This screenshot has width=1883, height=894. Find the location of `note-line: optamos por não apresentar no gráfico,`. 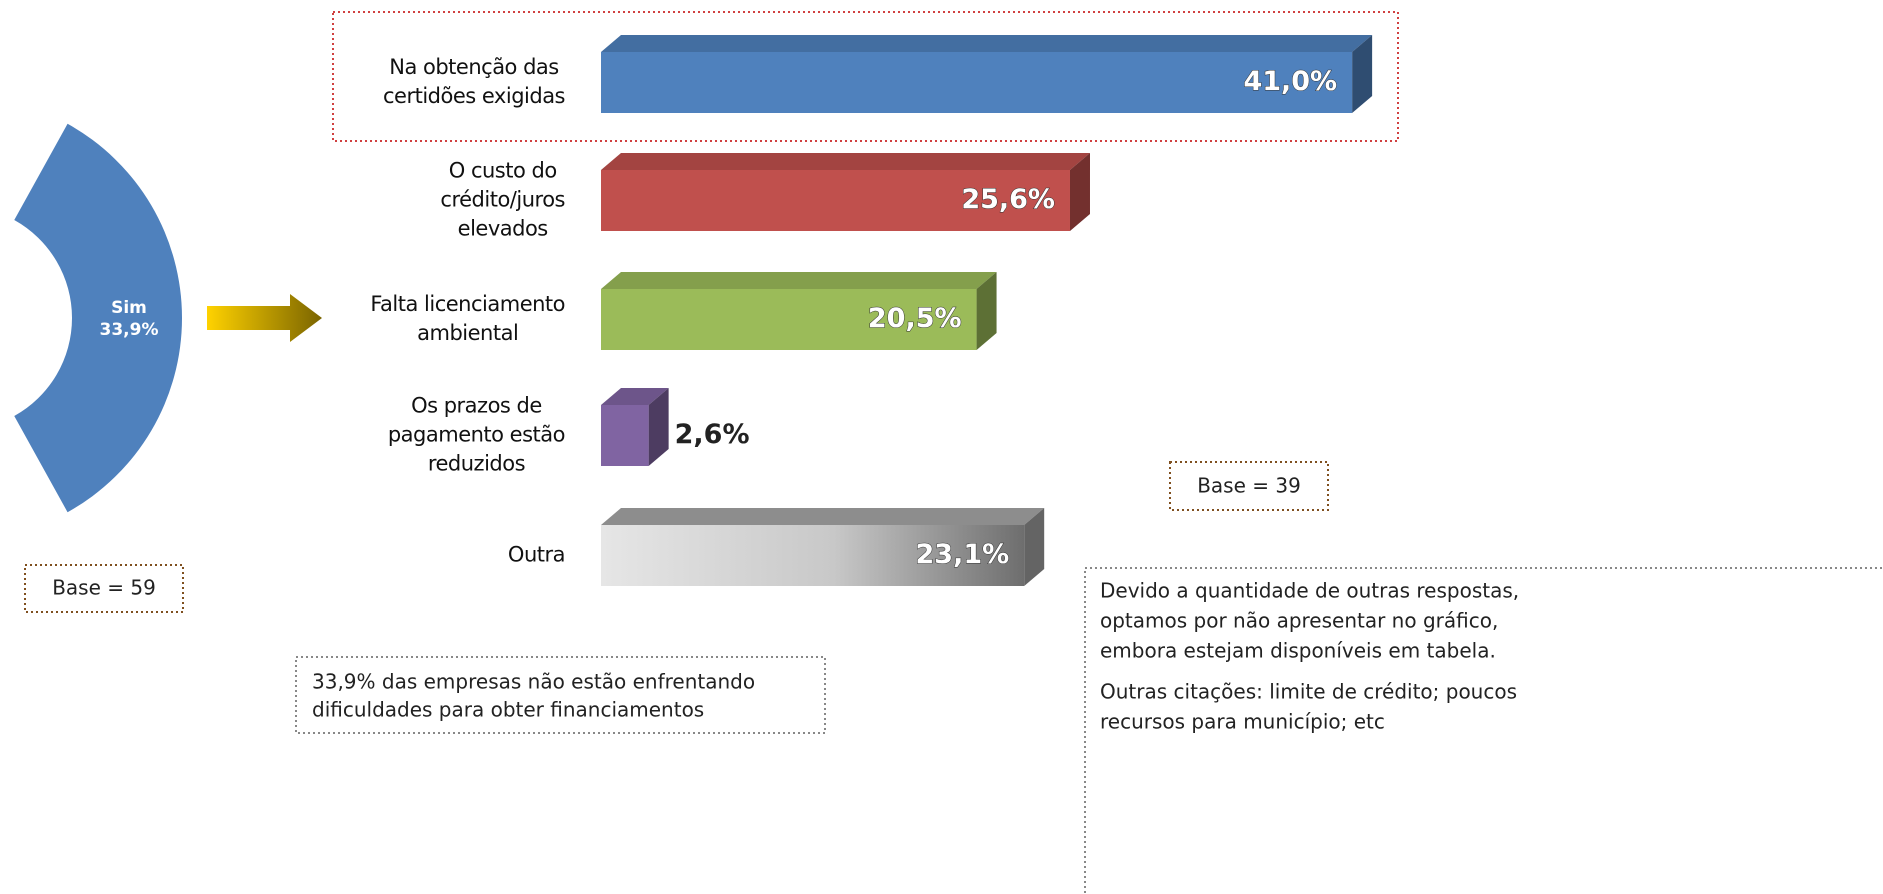

note-line: optamos por não apresentar no gráfico, is located at coordinates (1299, 621).